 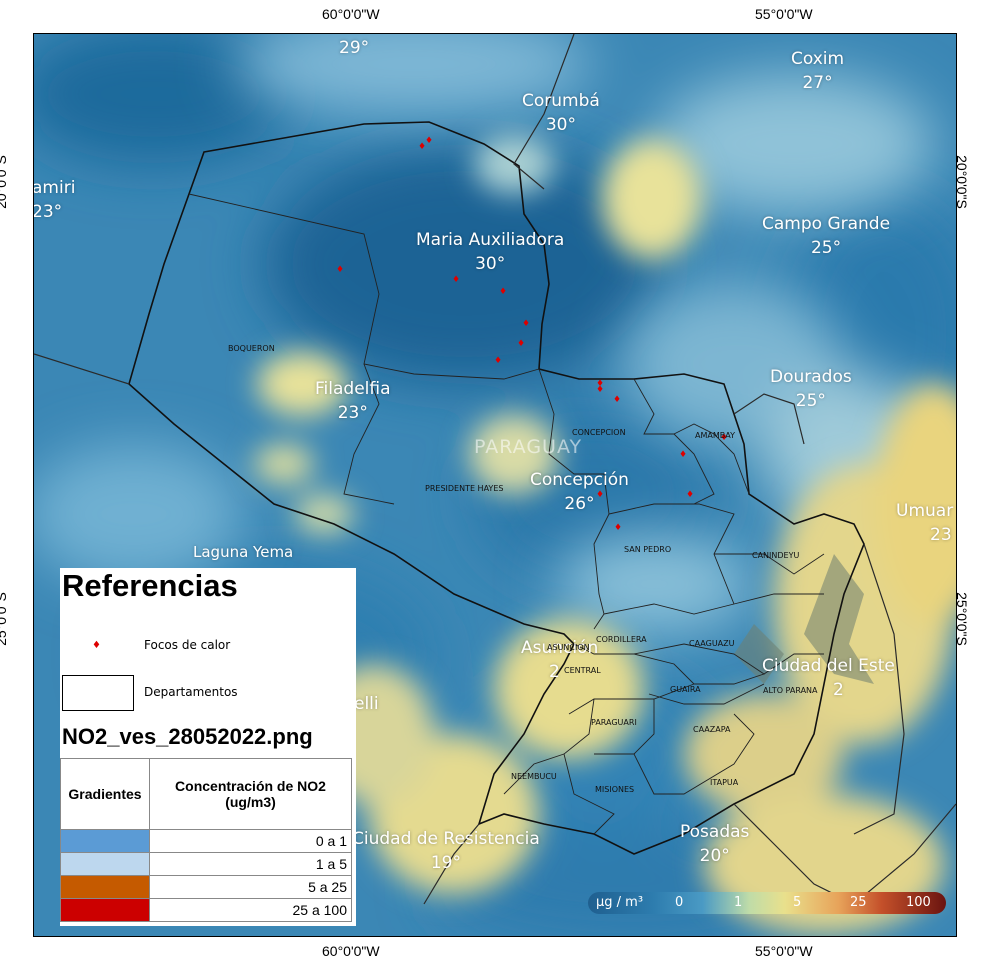 What do you see at coordinates (579, 492) in the screenshot?
I see `city-label: Concepción 26°` at bounding box center [579, 492].